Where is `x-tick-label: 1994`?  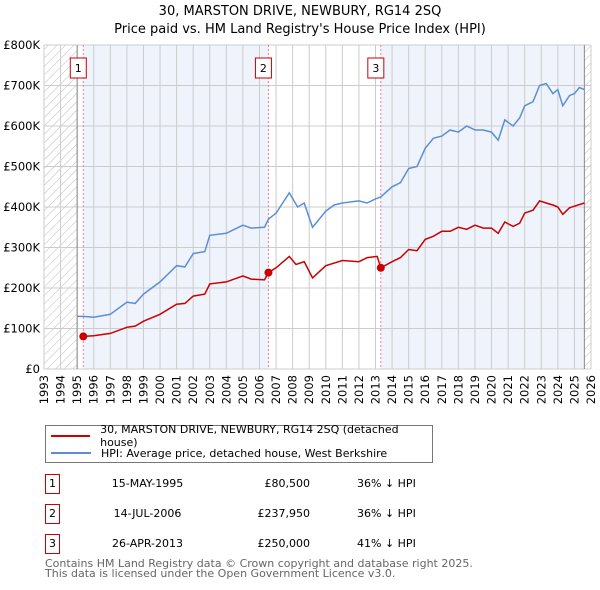 x-tick-label: 1994 is located at coordinates (61, 389).